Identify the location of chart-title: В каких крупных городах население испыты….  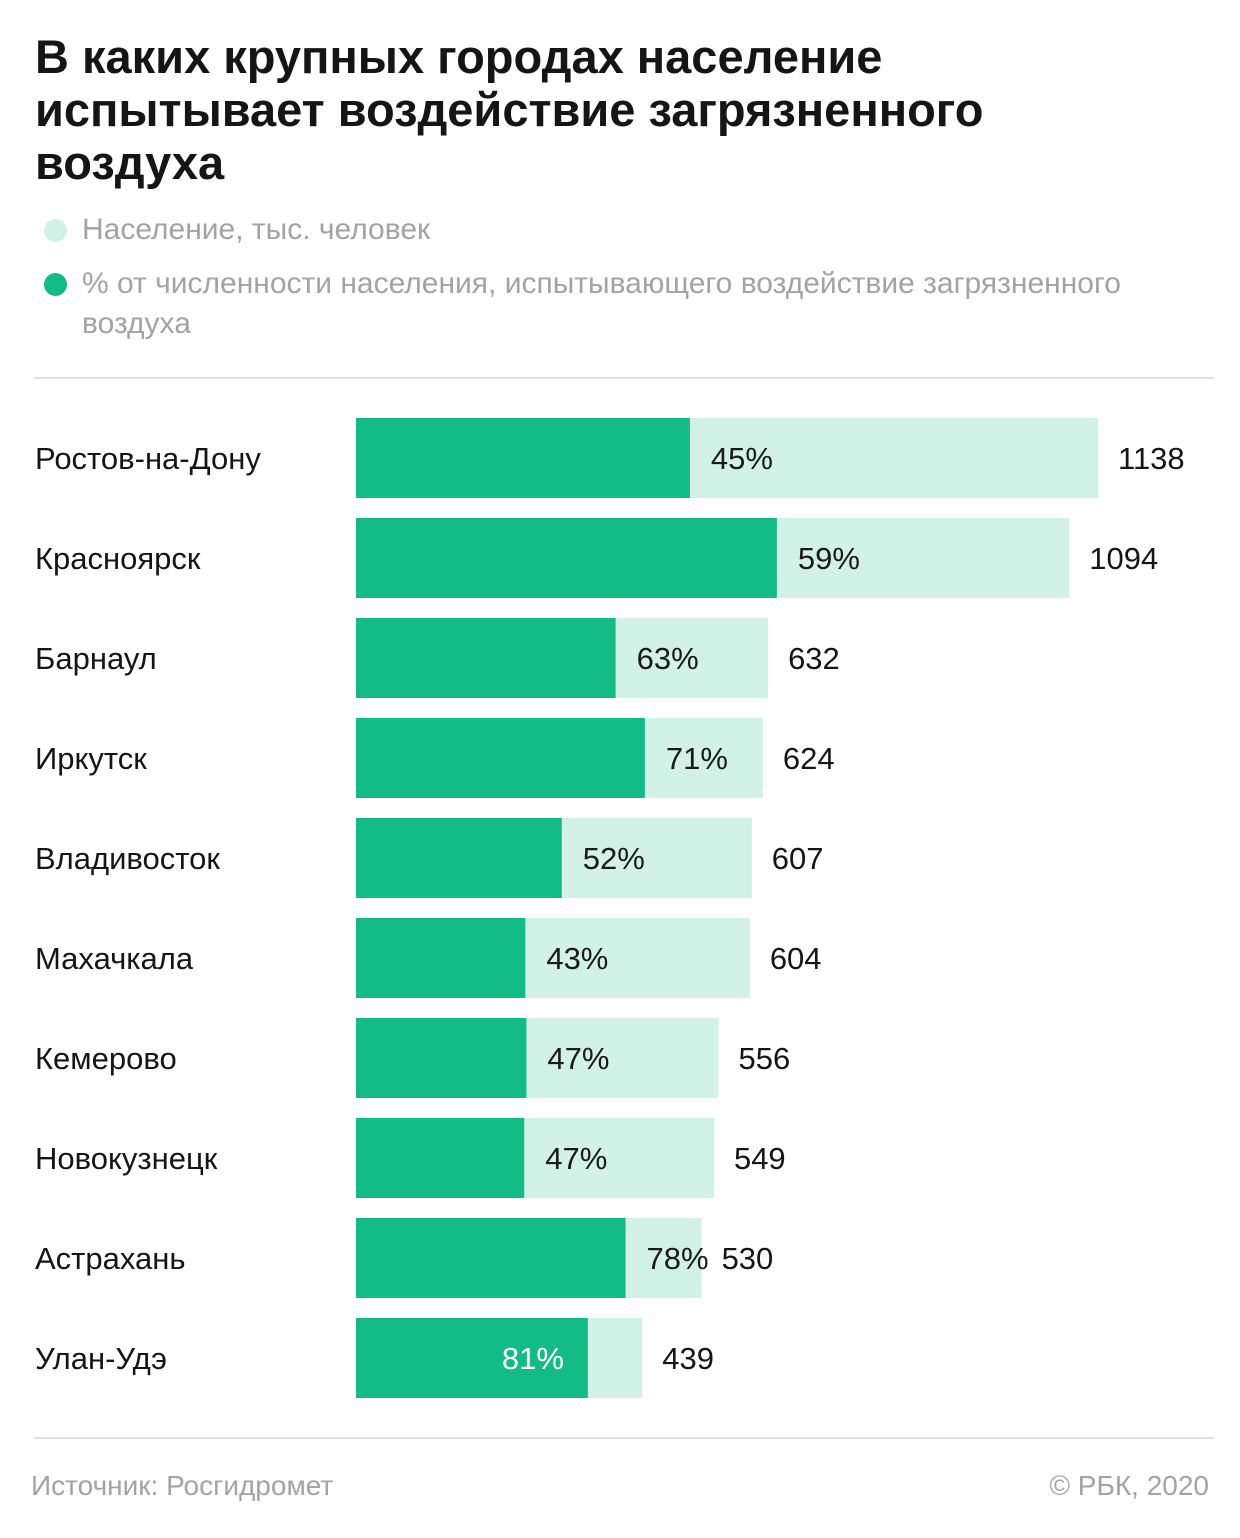
(509, 109).